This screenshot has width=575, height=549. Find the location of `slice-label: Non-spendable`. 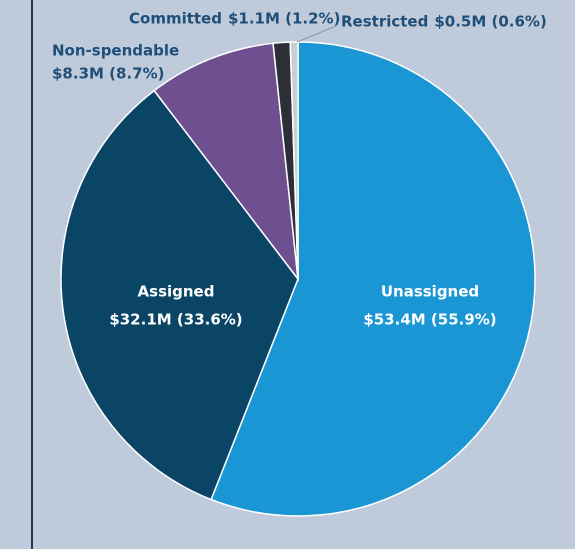

slice-label: Non-spendable is located at coordinates (115, 51).